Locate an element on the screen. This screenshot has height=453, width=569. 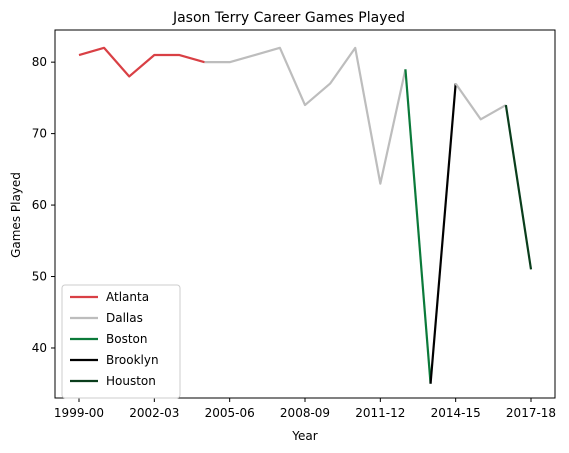
legend-label-dallas: Dallas is located at coordinates (124, 318).